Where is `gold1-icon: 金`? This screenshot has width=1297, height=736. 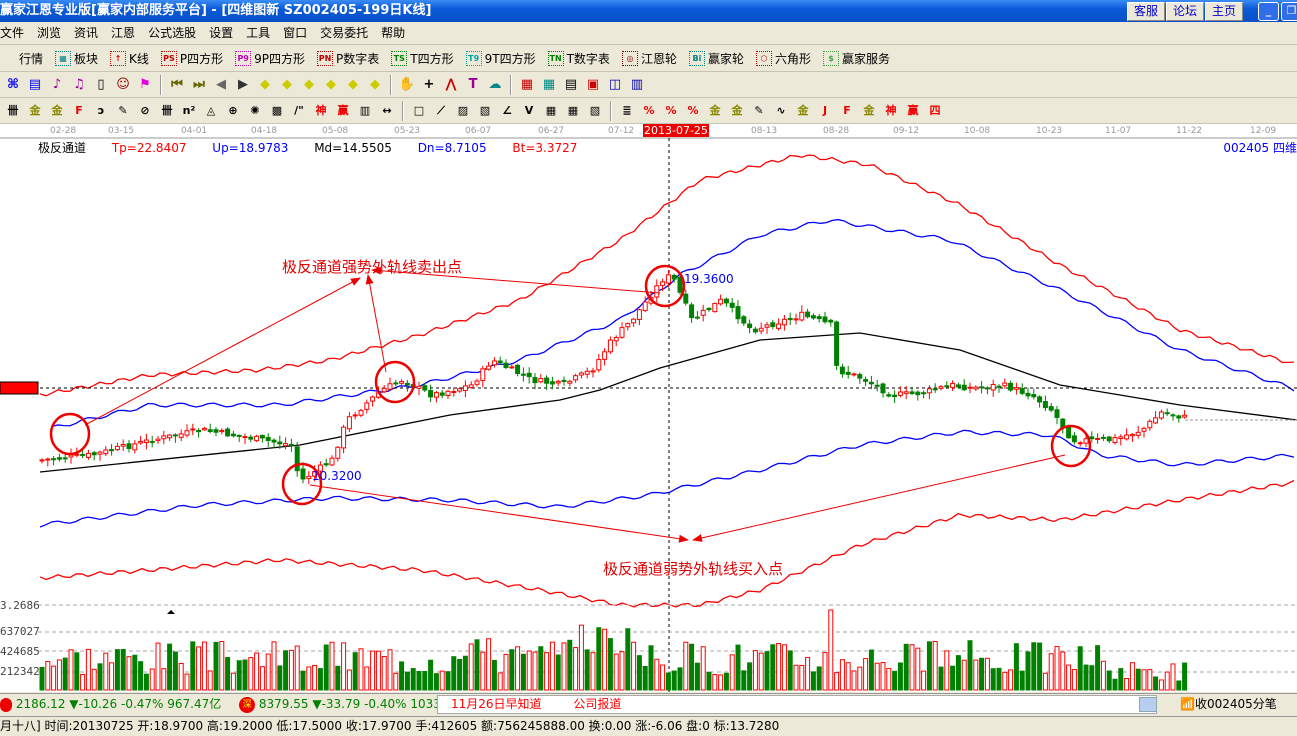
gold1-icon: 金 is located at coordinates (35, 110).